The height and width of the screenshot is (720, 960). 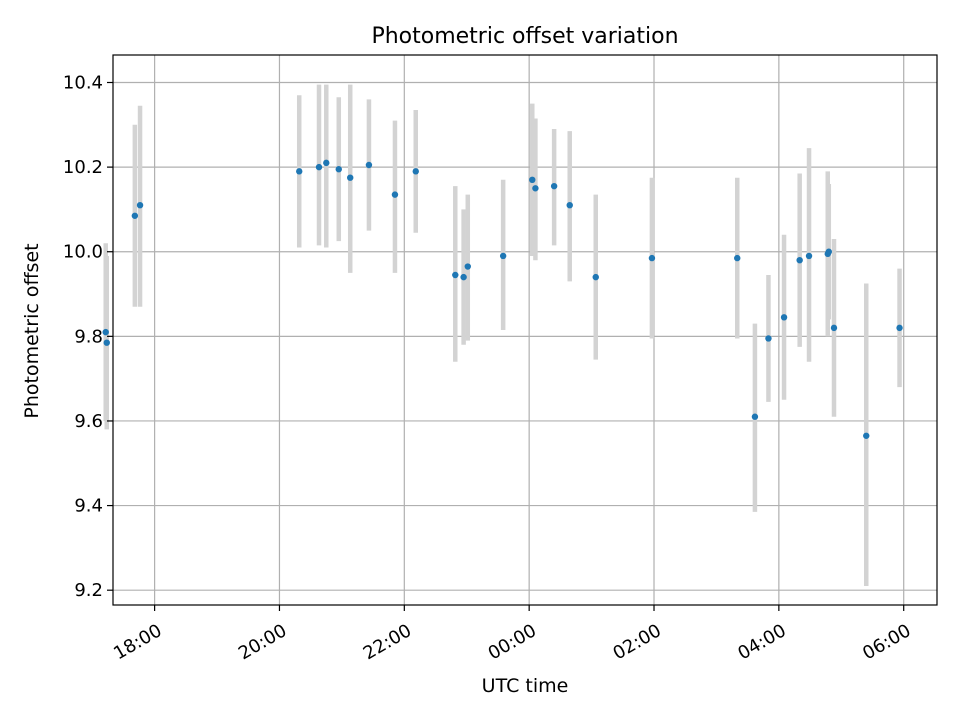 I want to click on y-tick-label: 10.0, so click(x=83, y=252).